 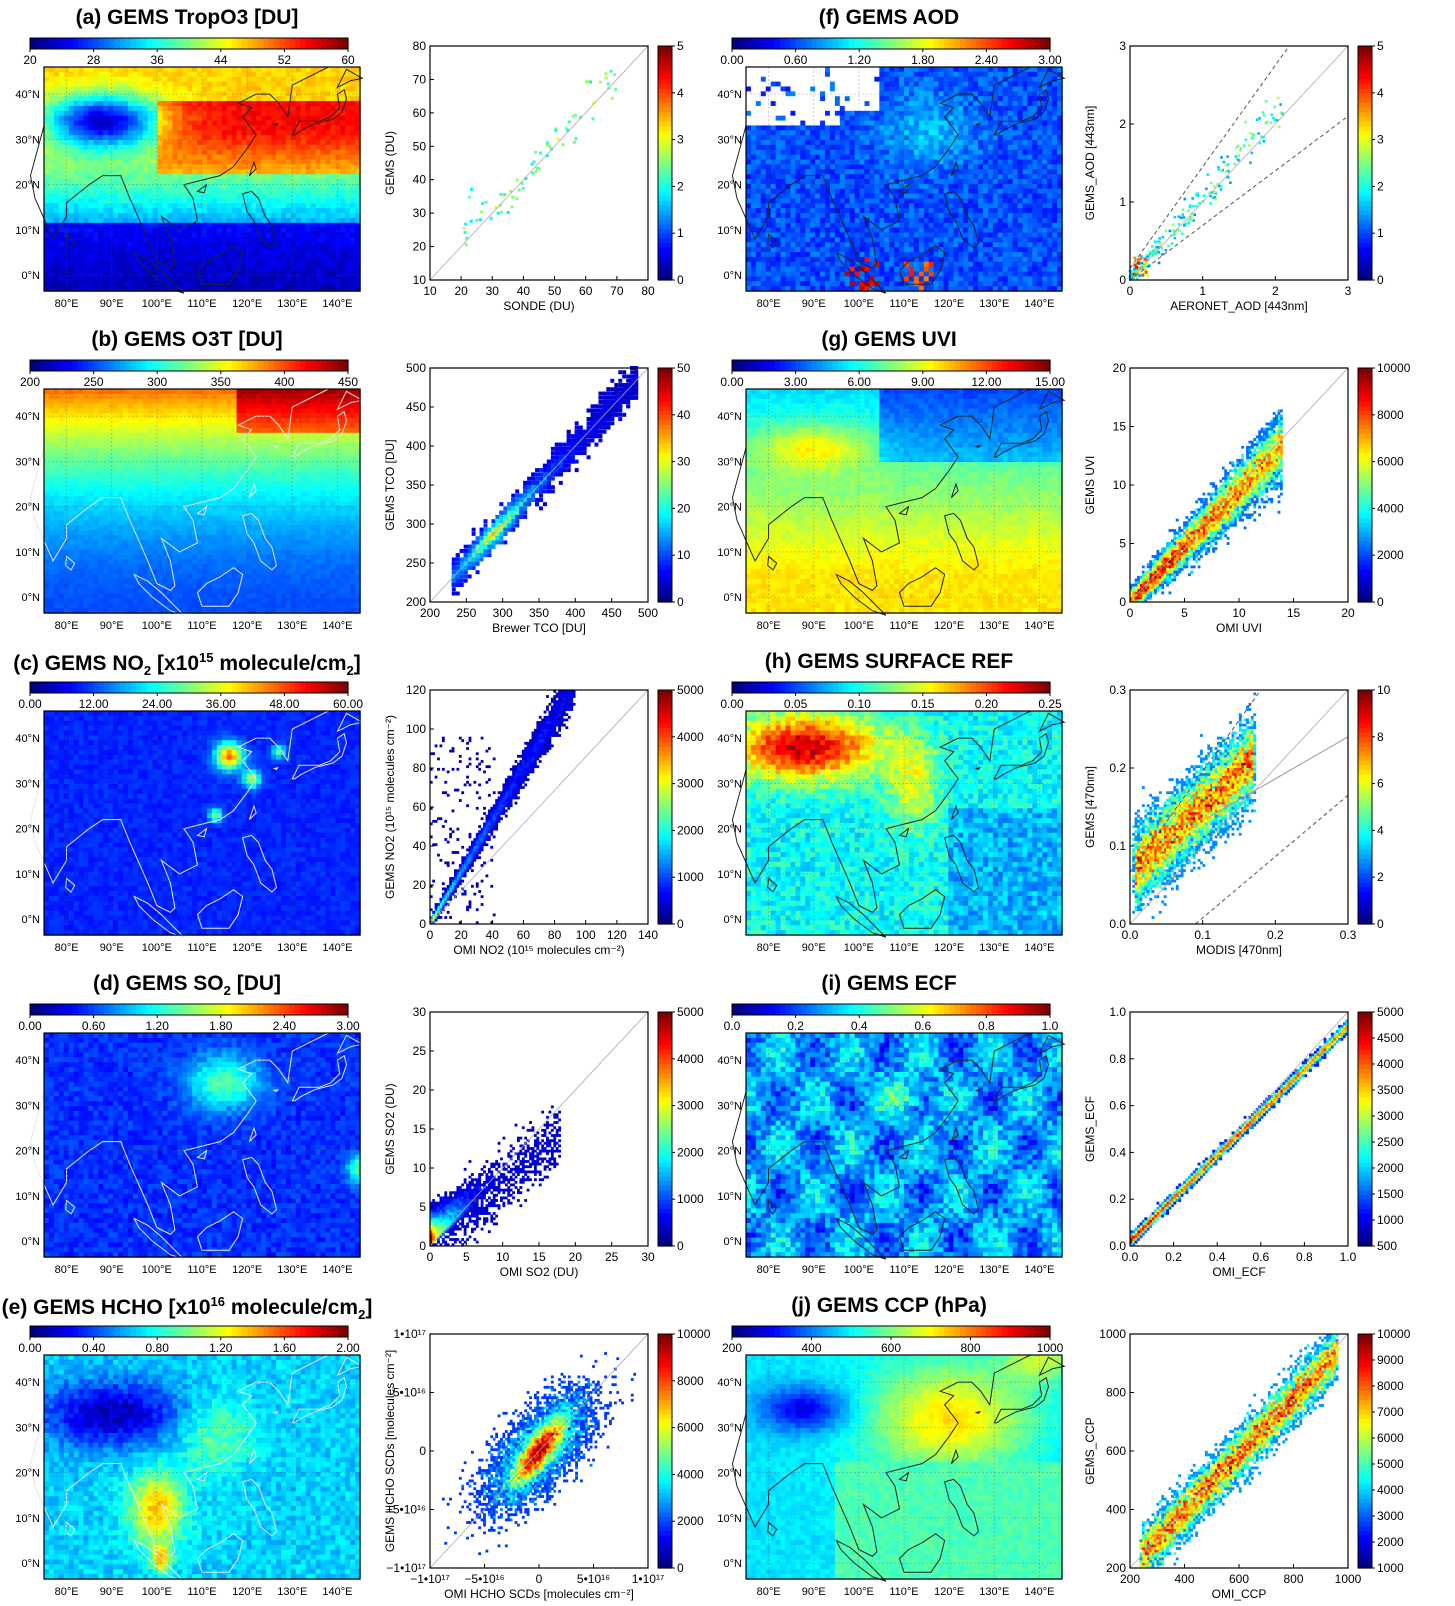 What do you see at coordinates (112, 304) in the screenshot?
I see `lon-tick-label: 90°E` at bounding box center [112, 304].